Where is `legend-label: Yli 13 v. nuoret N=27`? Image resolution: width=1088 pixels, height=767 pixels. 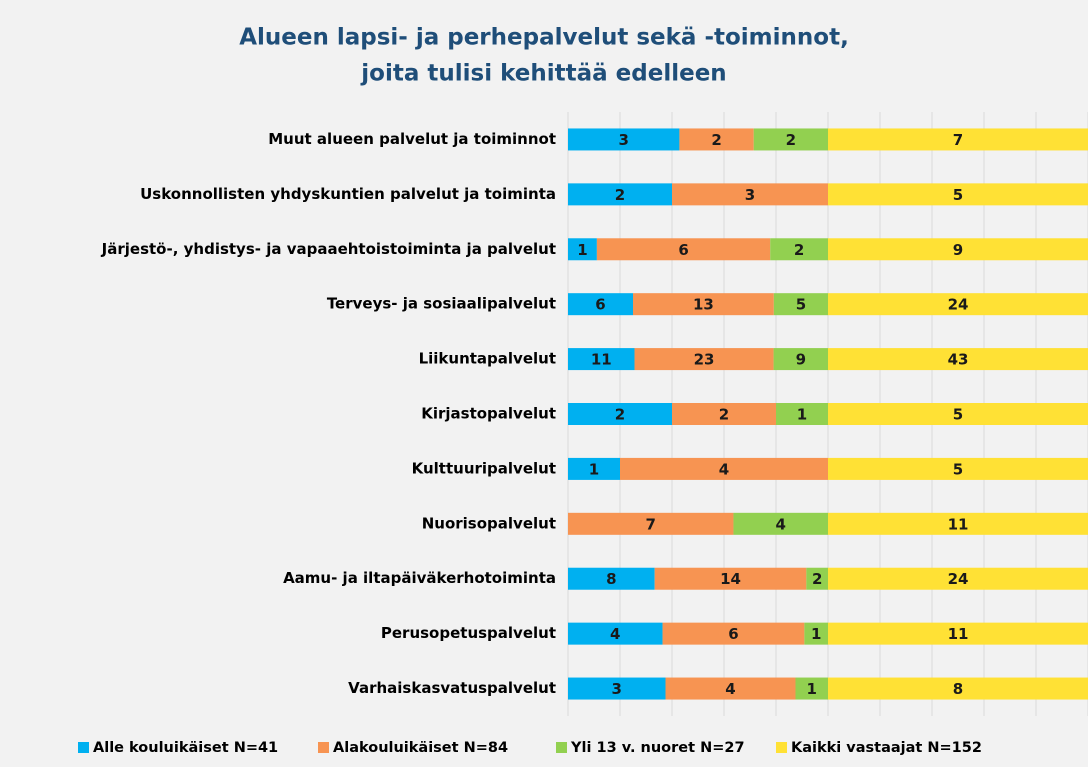 legend-label: Yli 13 v. nuoret N=27 is located at coordinates (657, 748).